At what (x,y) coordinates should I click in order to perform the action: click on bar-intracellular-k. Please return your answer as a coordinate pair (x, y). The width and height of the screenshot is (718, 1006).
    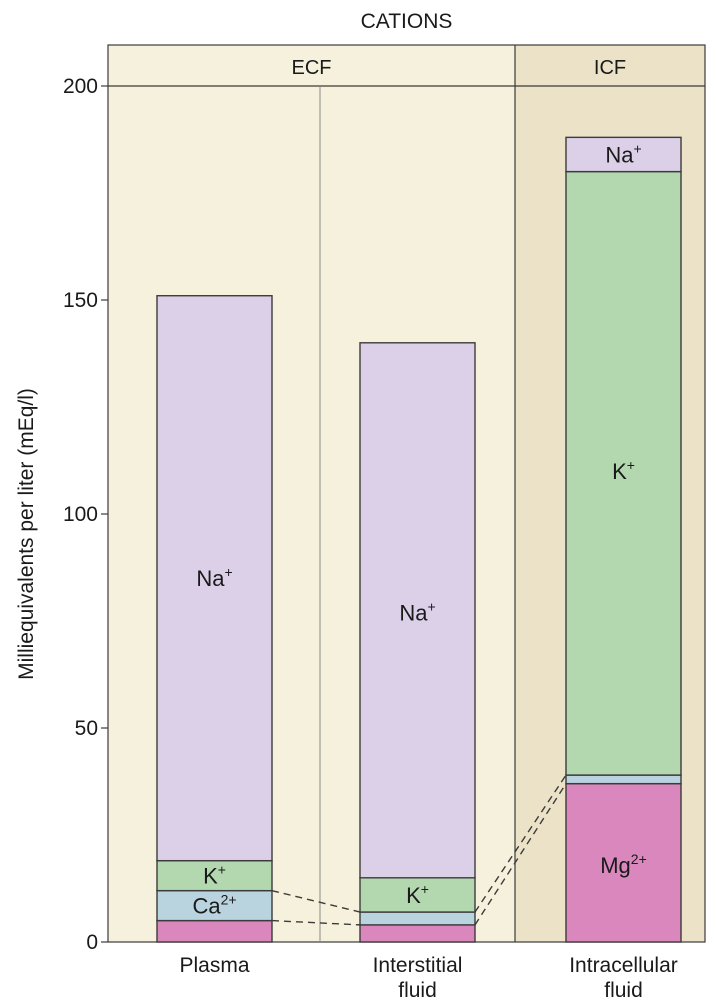
    Looking at the image, I should click on (623, 473).